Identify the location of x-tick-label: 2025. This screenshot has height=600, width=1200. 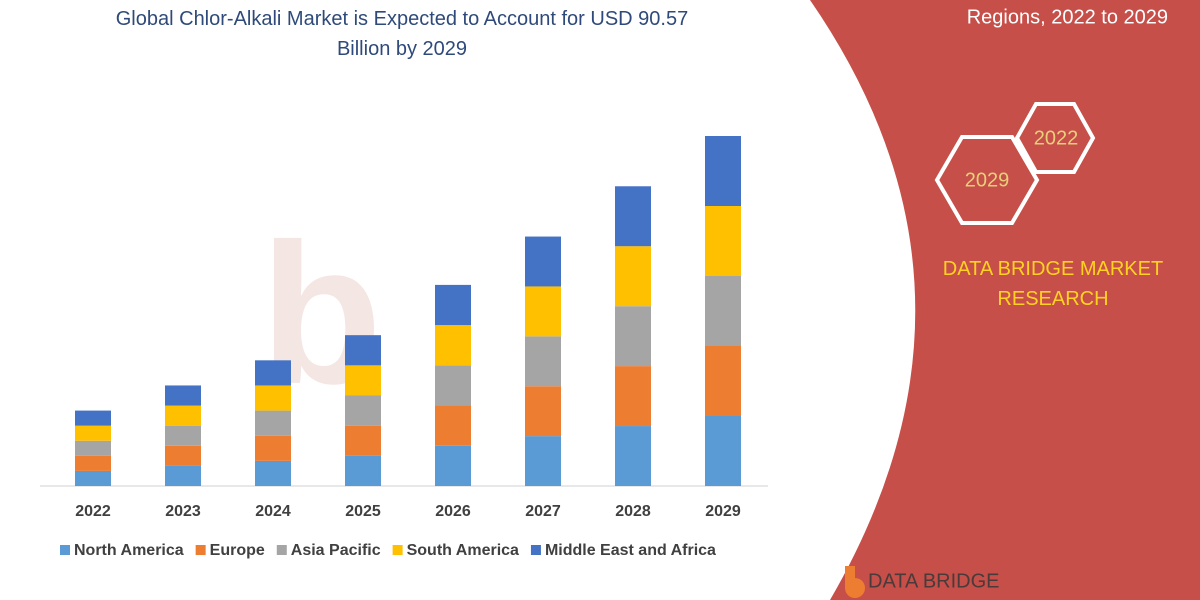
(363, 511).